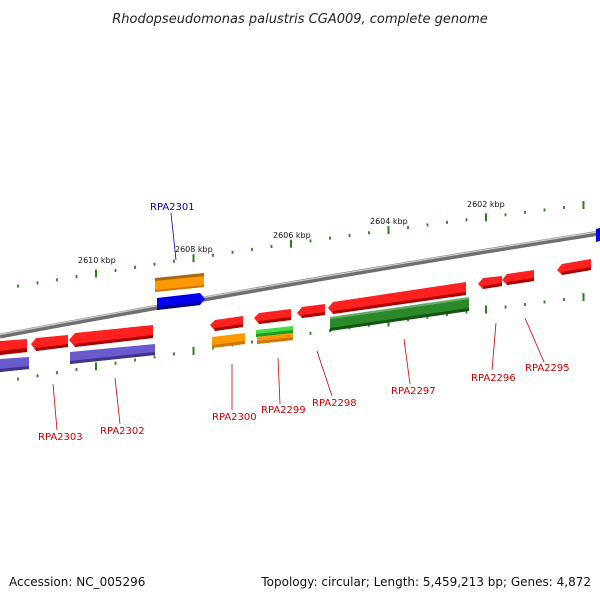 Image resolution: width=600 pixels, height=600 pixels. Describe the element at coordinates (413, 391) in the screenshot. I see `gene-label-rpa2297: RPA2297` at that location.